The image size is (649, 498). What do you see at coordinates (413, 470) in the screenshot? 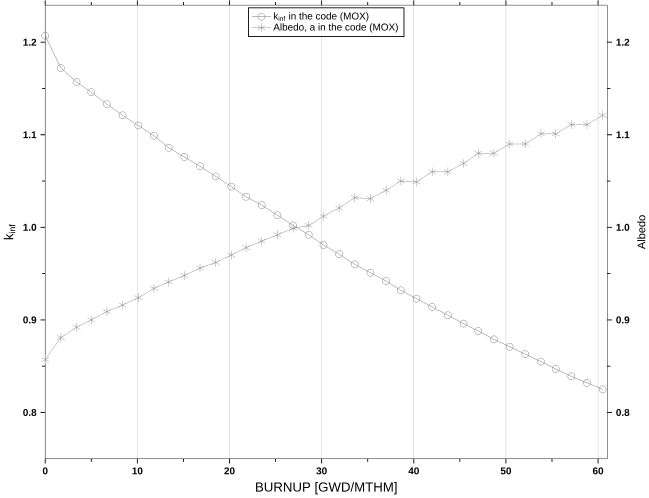
I see `x-tick-label: 40` at bounding box center [413, 470].